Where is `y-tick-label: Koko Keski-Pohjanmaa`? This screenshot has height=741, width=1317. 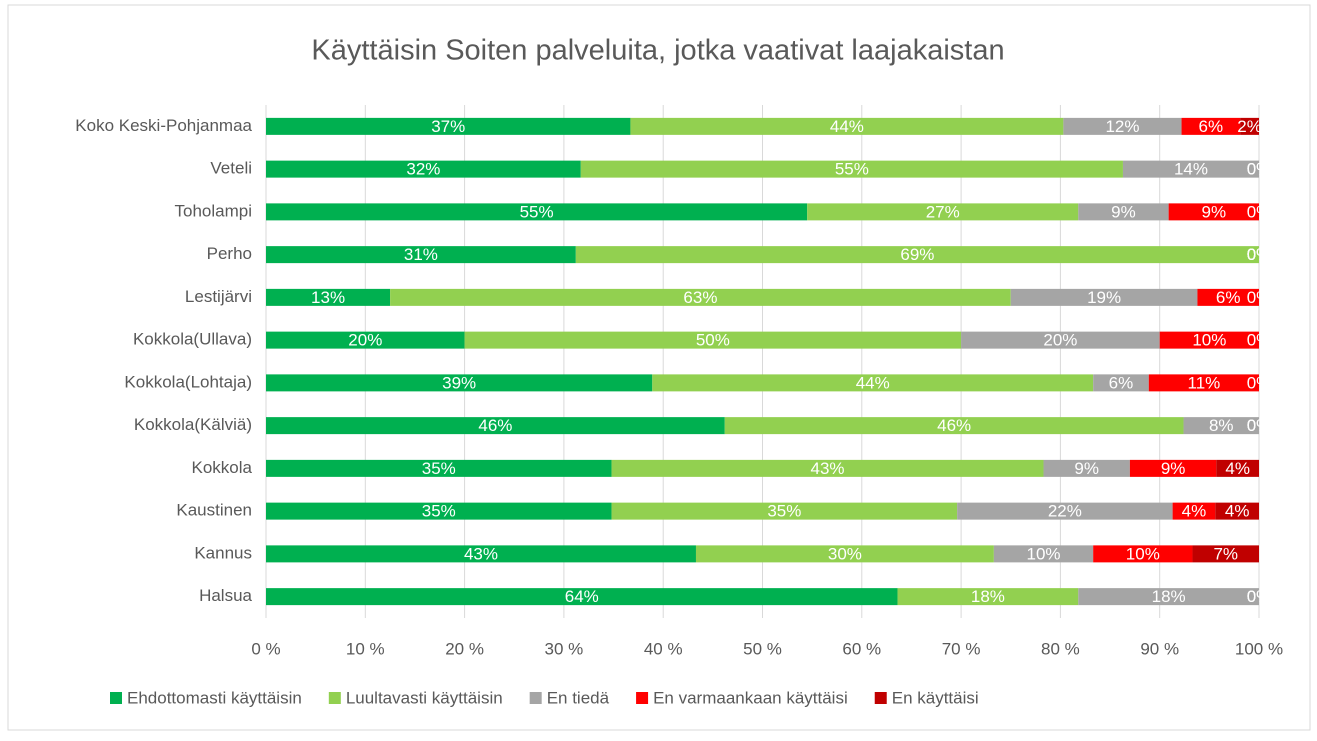 y-tick-label: Koko Keski-Pohjanmaa is located at coordinates (163, 125).